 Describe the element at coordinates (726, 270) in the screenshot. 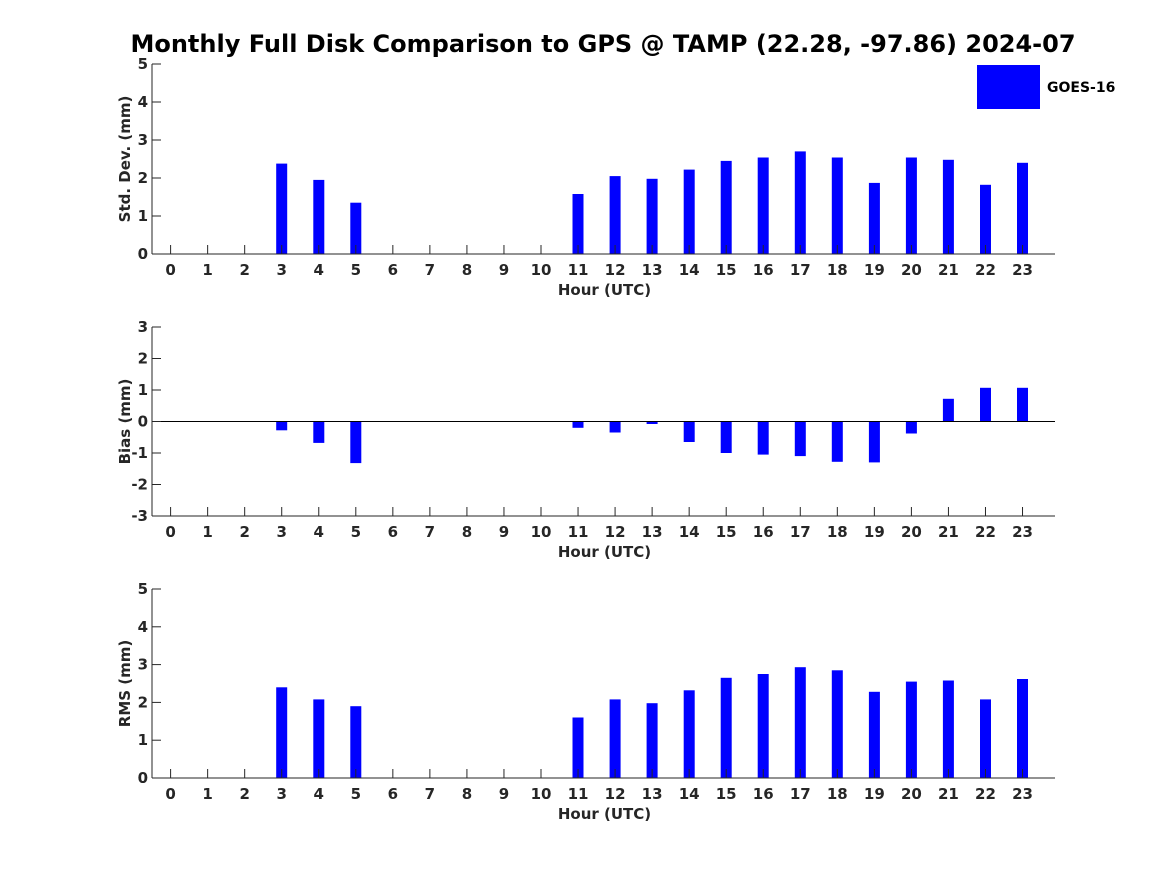

I see `x-tick-label-std-dev-15: 15` at that location.